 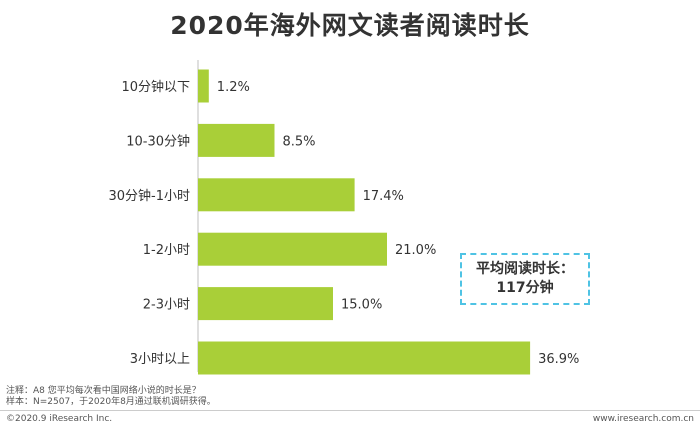 What do you see at coordinates (558, 359) in the screenshot?
I see `value-label: 36.9%` at bounding box center [558, 359].